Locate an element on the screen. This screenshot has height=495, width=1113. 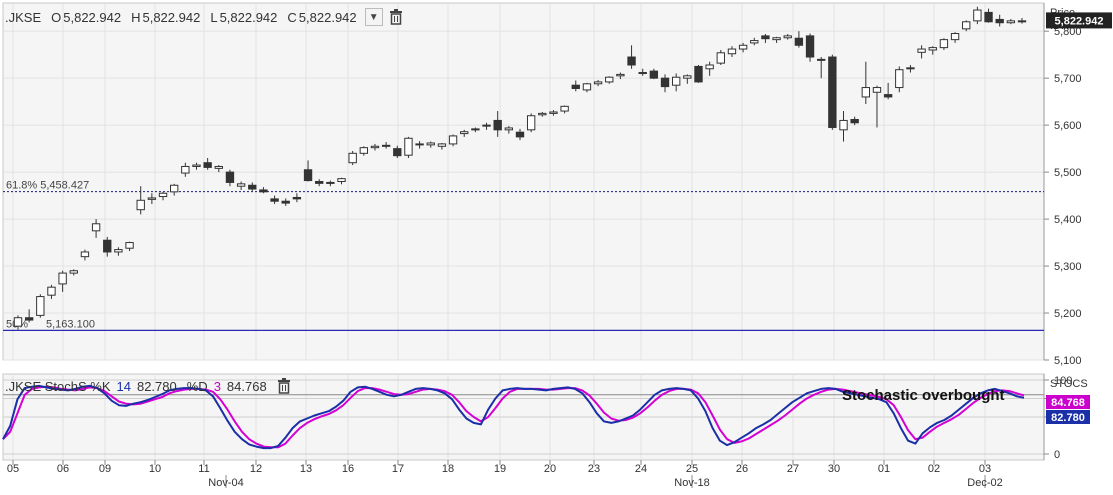
last-price-badge-bg is located at coordinates (1079, 20).